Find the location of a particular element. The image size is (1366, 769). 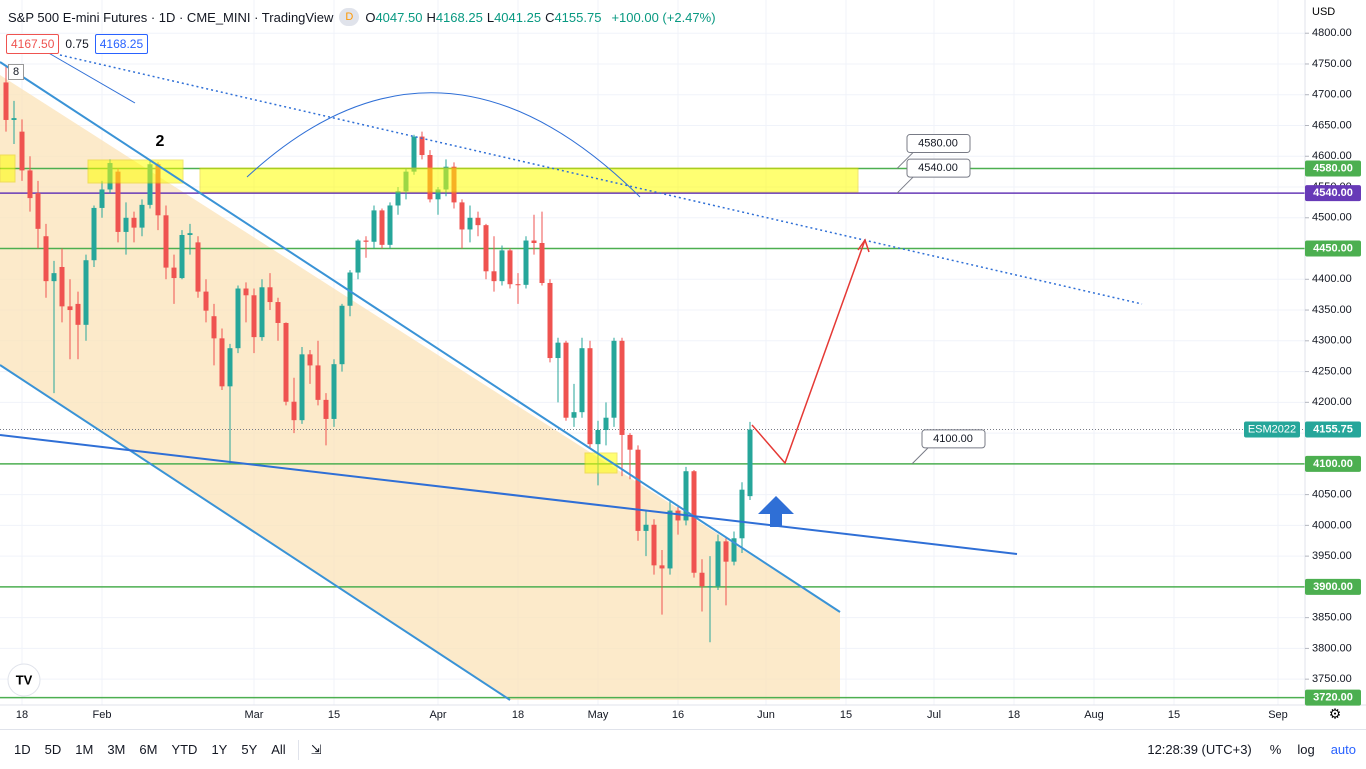

change: +100.00 (+2.47%) is located at coordinates (663, 17).